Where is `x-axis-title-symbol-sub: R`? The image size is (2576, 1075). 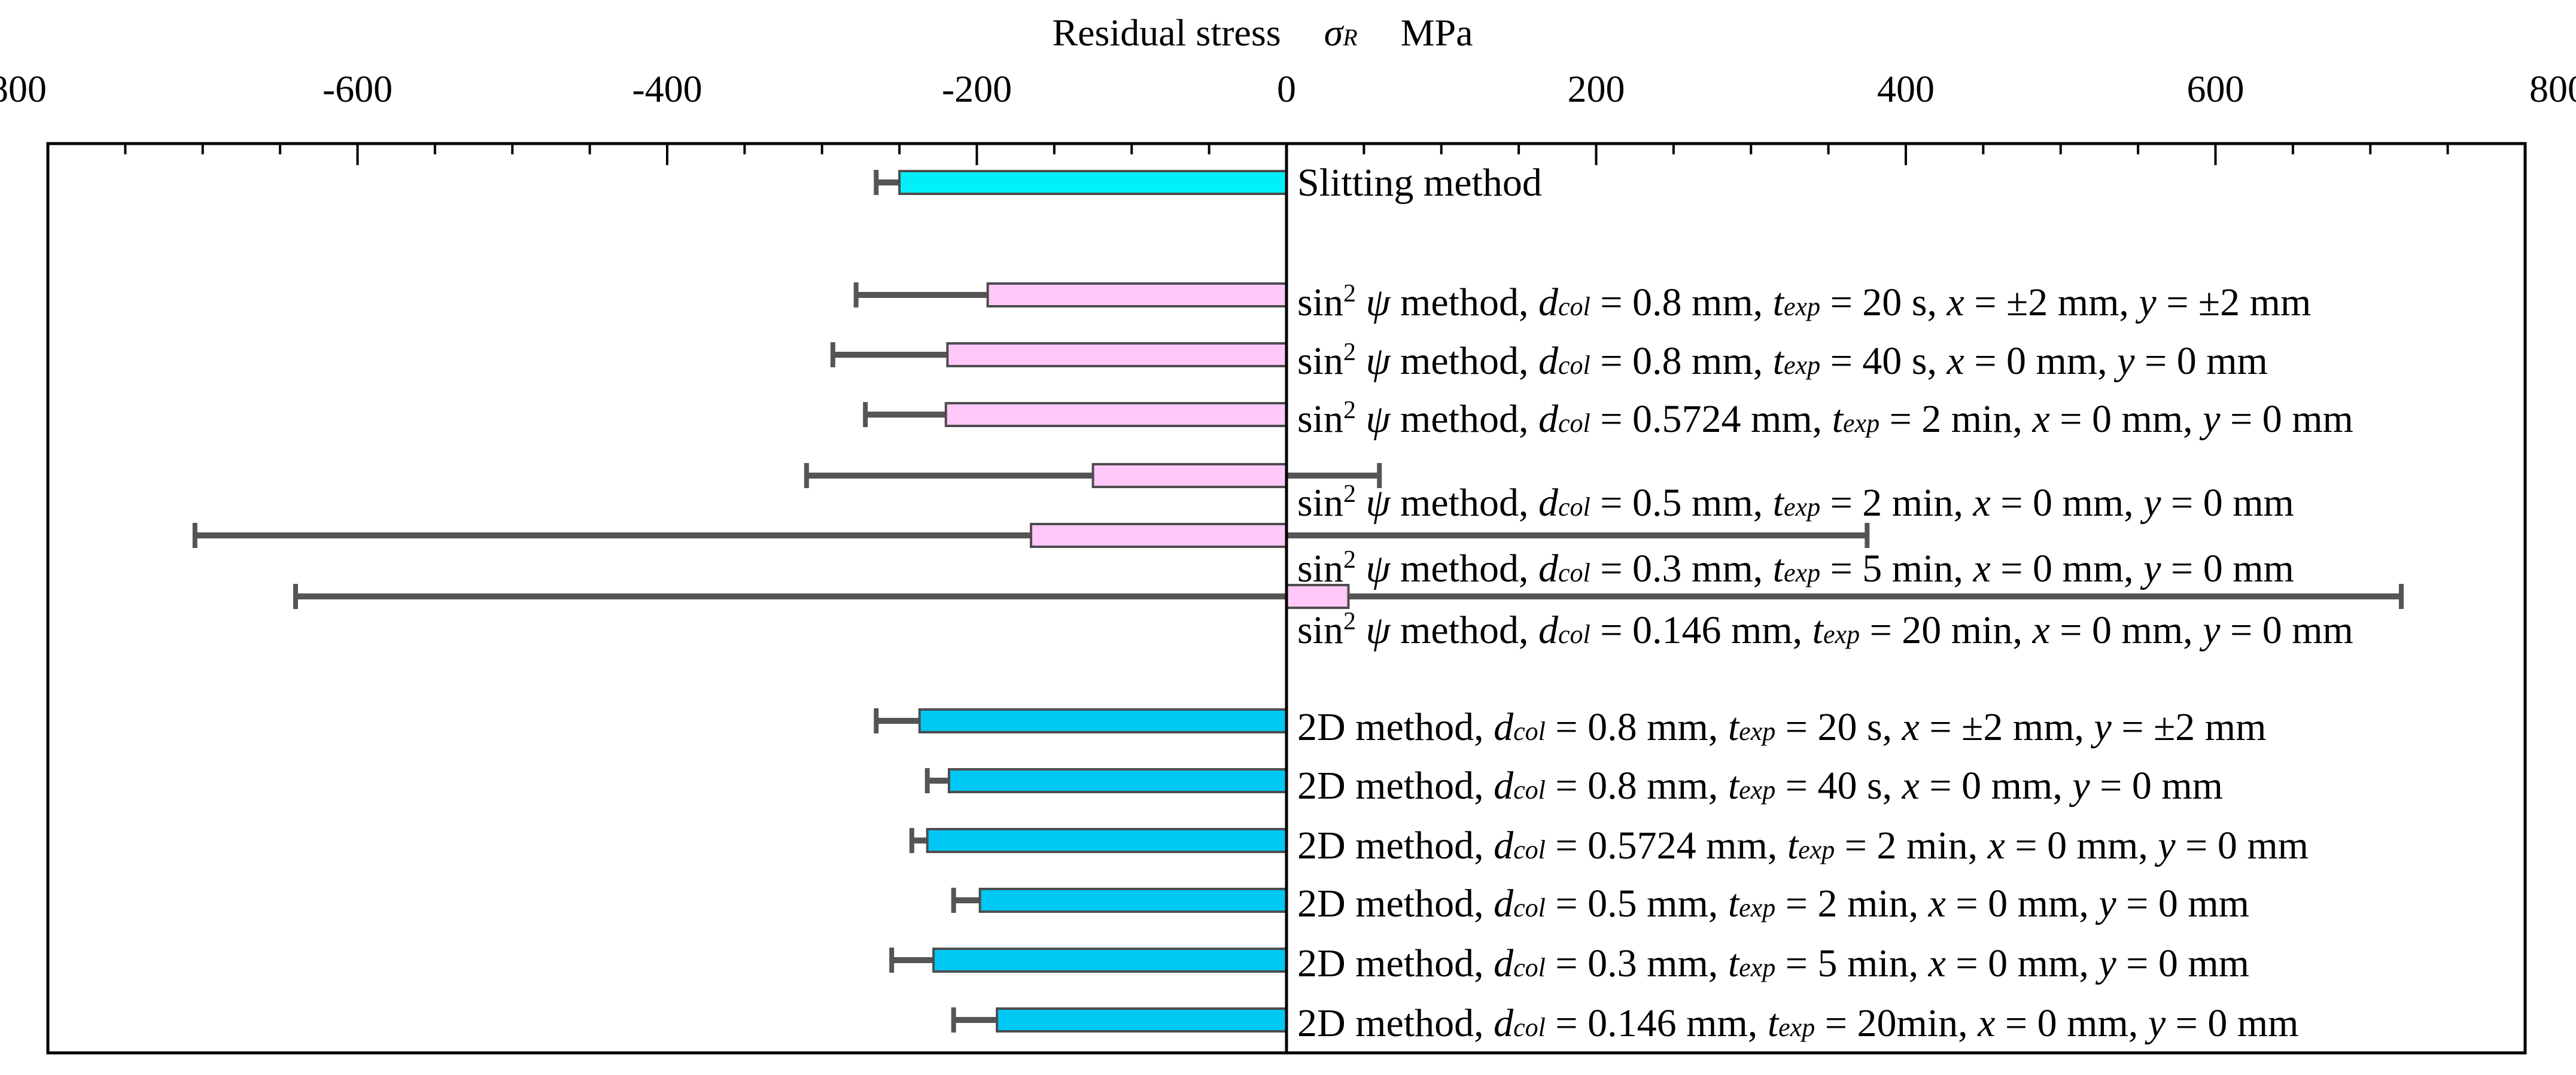 x-axis-title-symbol-sub: R is located at coordinates (1349, 37).